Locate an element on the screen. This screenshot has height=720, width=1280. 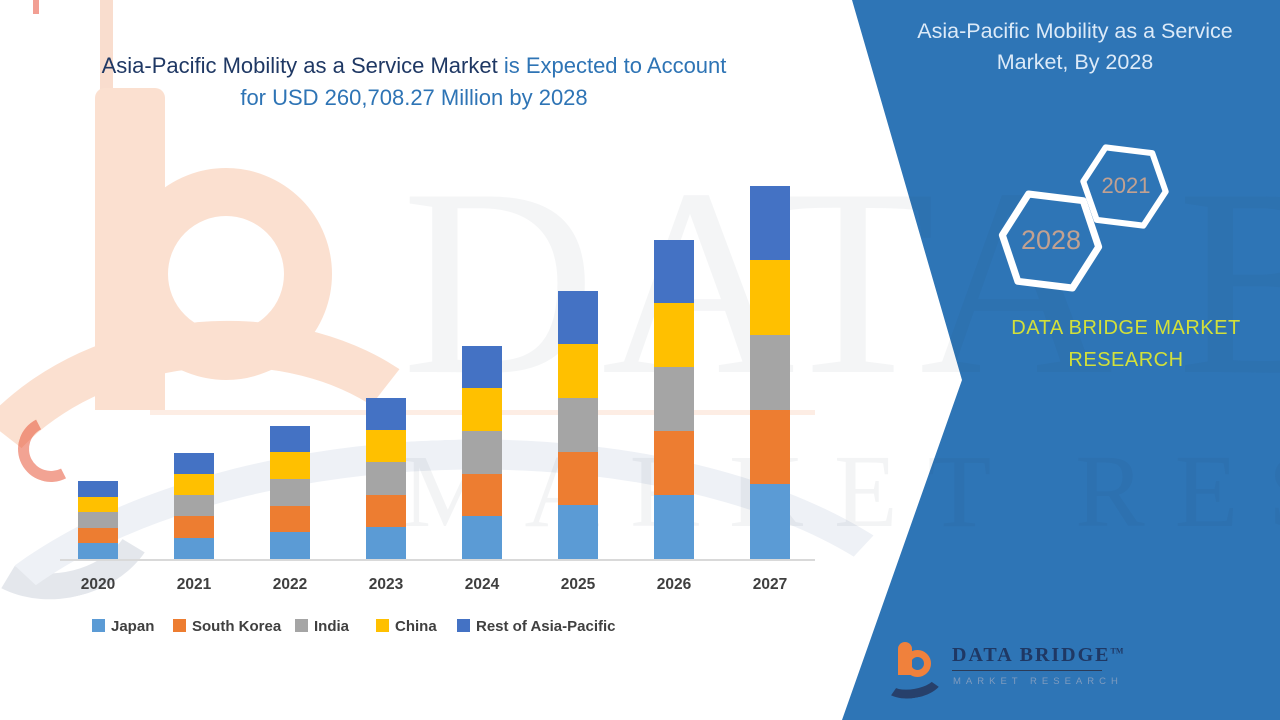
bar-segment-2024-south-korea is located at coordinates (482, 495).